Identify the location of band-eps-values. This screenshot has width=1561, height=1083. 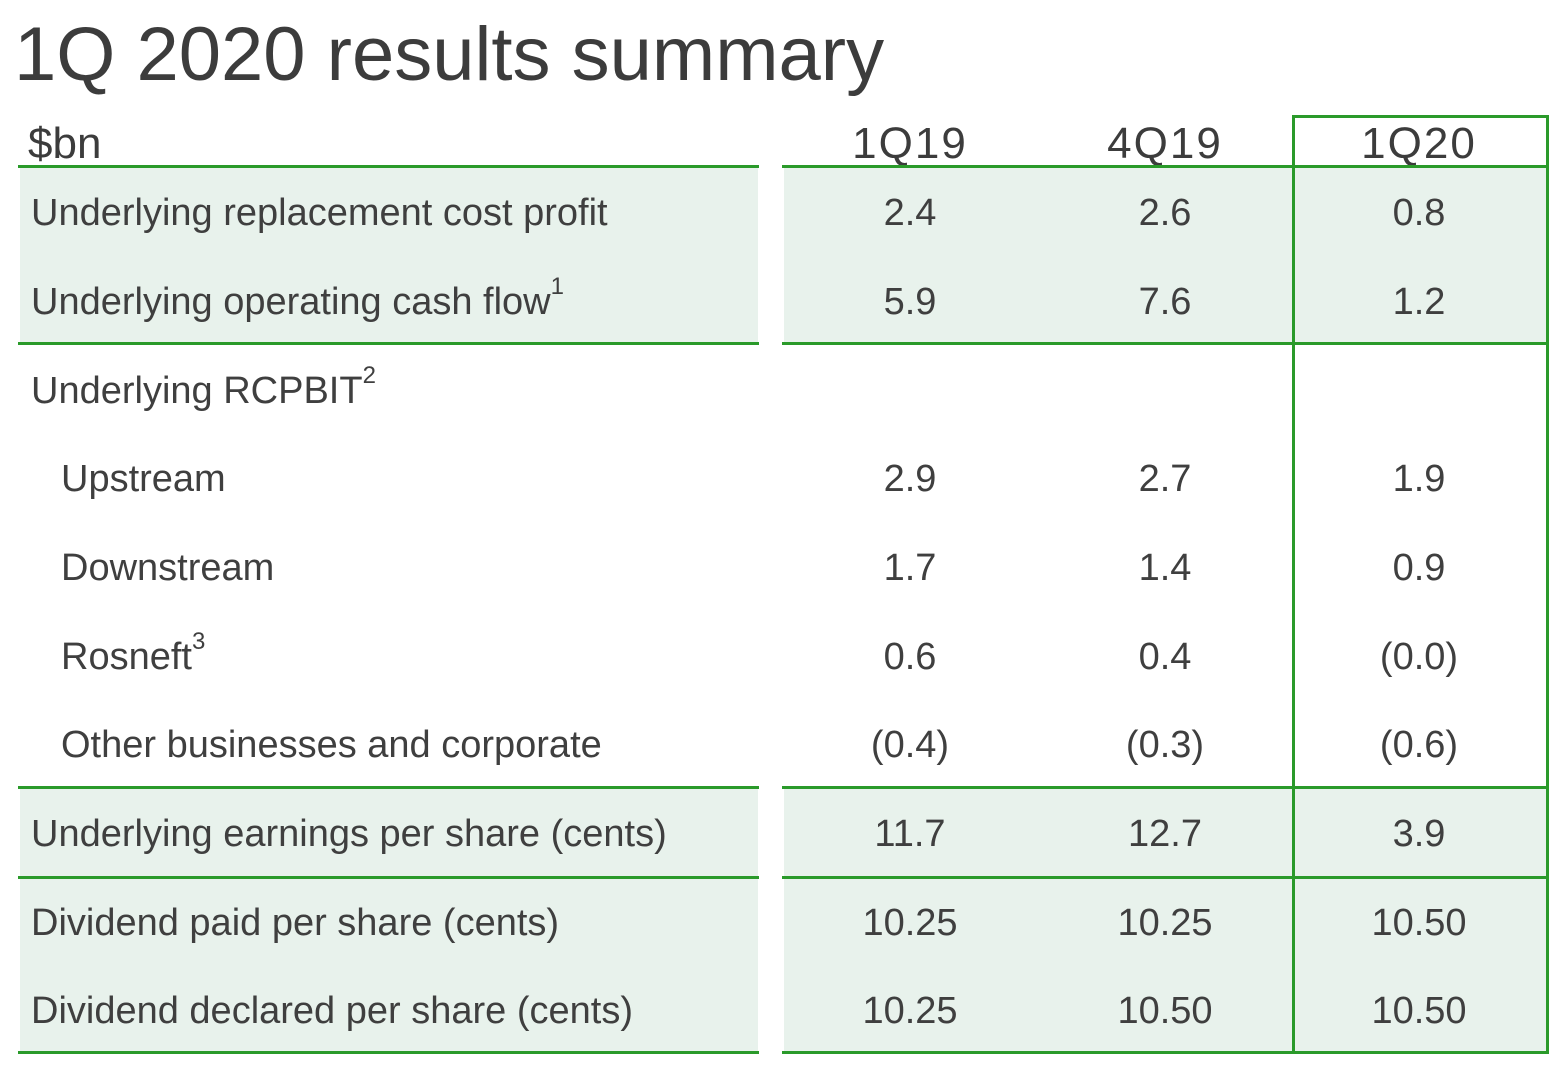
(1165, 832).